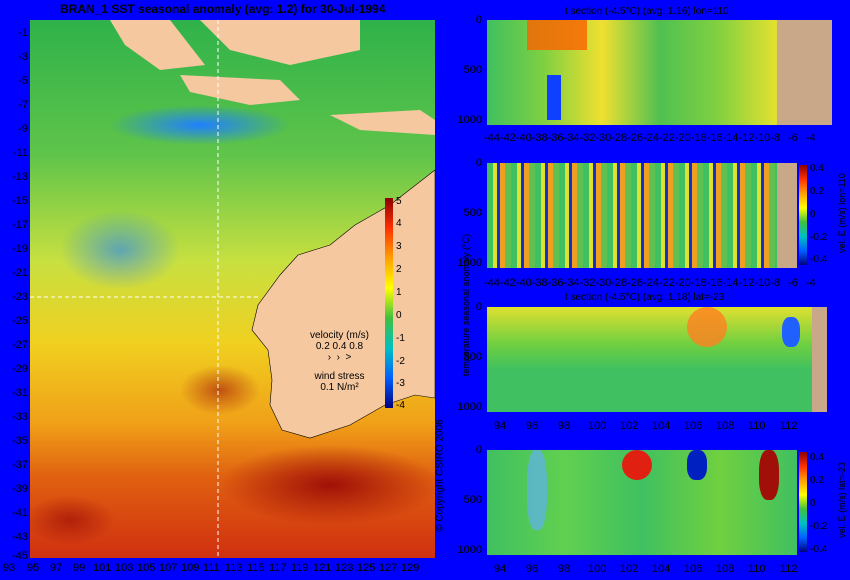  I want to click on x-tick: -40, so click(523, 138).